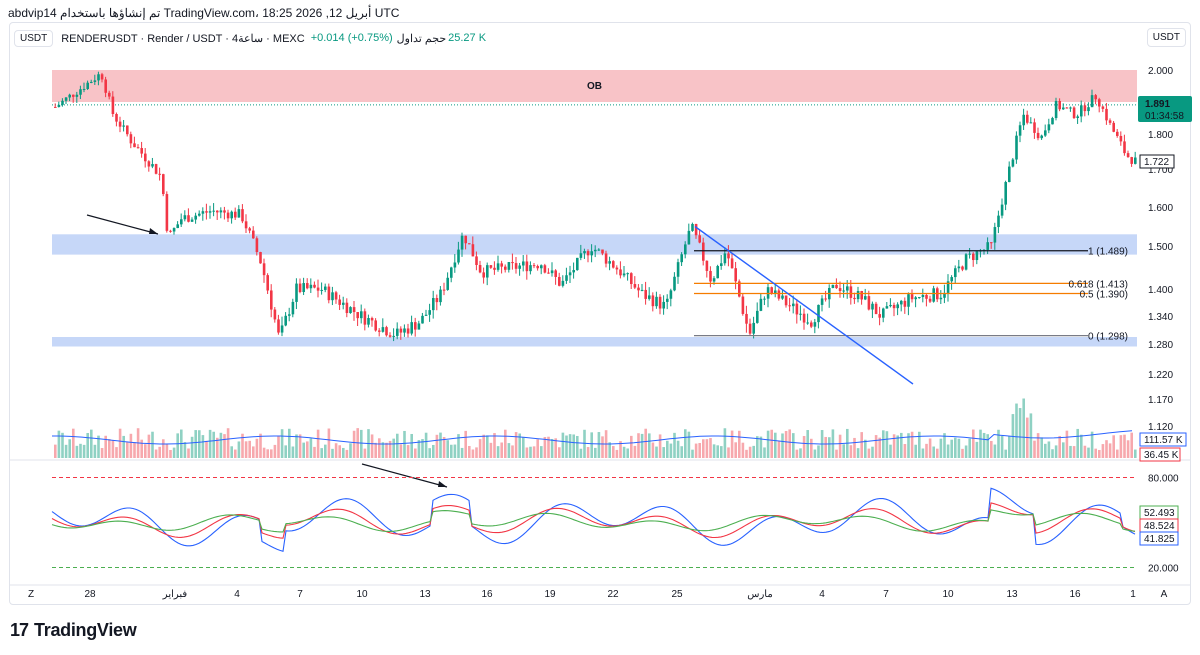 The width and height of the screenshot is (1200, 655). I want to click on currency-button-left: USDT, so click(34, 38).